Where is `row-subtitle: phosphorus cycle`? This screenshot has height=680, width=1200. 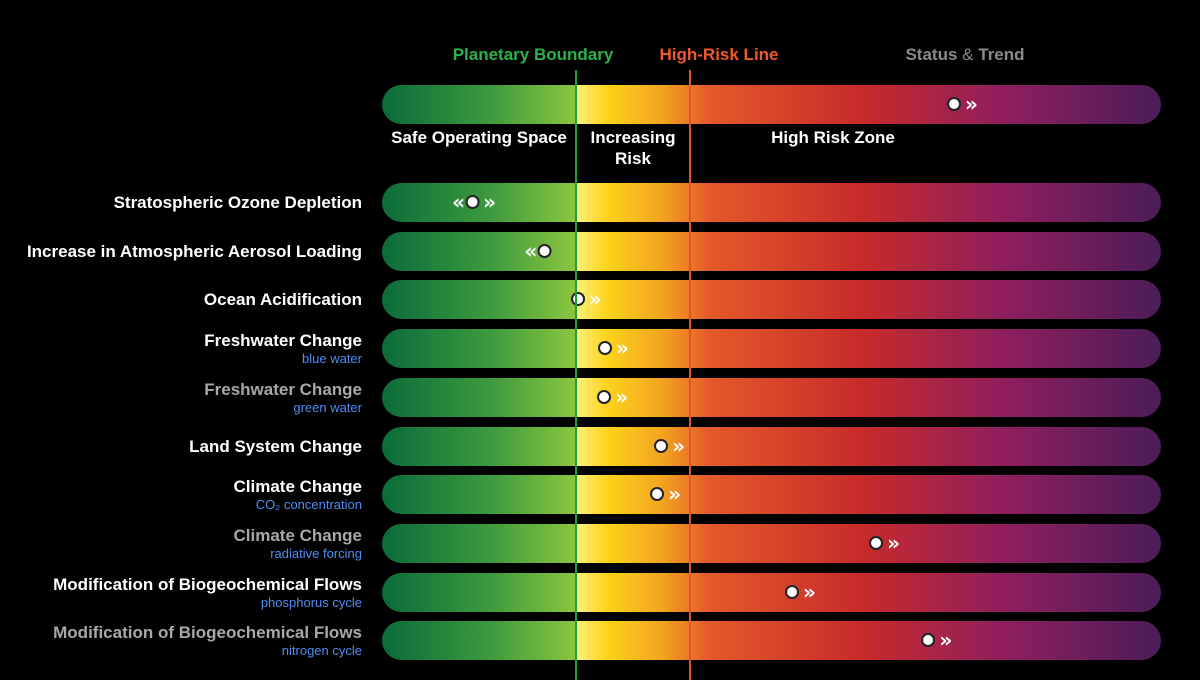
row-subtitle: phosphorus cycle is located at coordinates (311, 602).